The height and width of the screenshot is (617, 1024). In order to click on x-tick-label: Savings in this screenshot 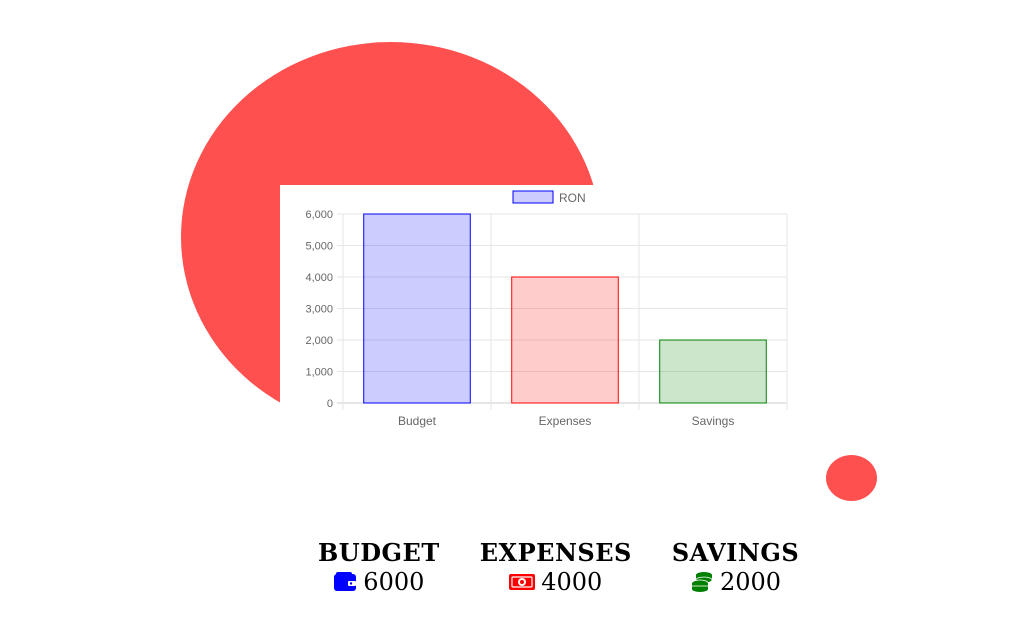, I will do `click(713, 421)`.